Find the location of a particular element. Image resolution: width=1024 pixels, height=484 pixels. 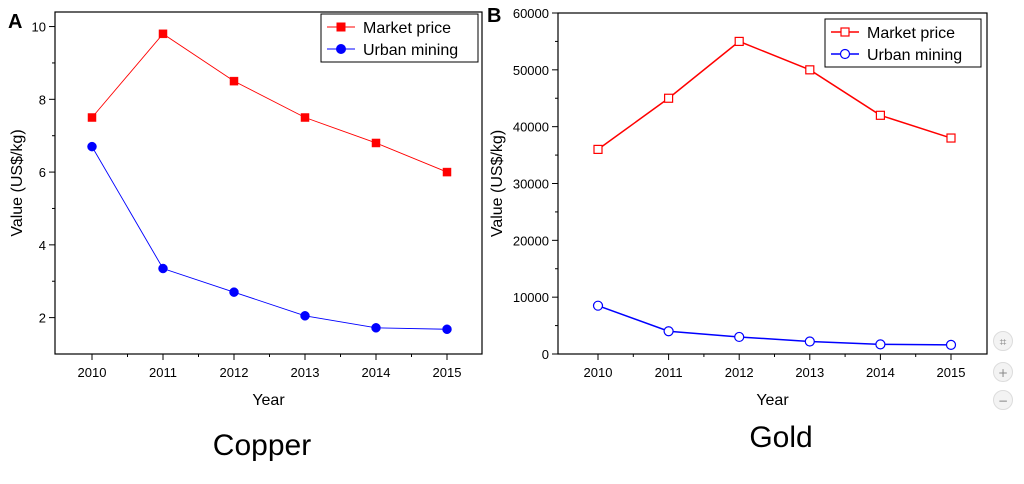

y-tick-label: 20000 is located at coordinates (531, 240).